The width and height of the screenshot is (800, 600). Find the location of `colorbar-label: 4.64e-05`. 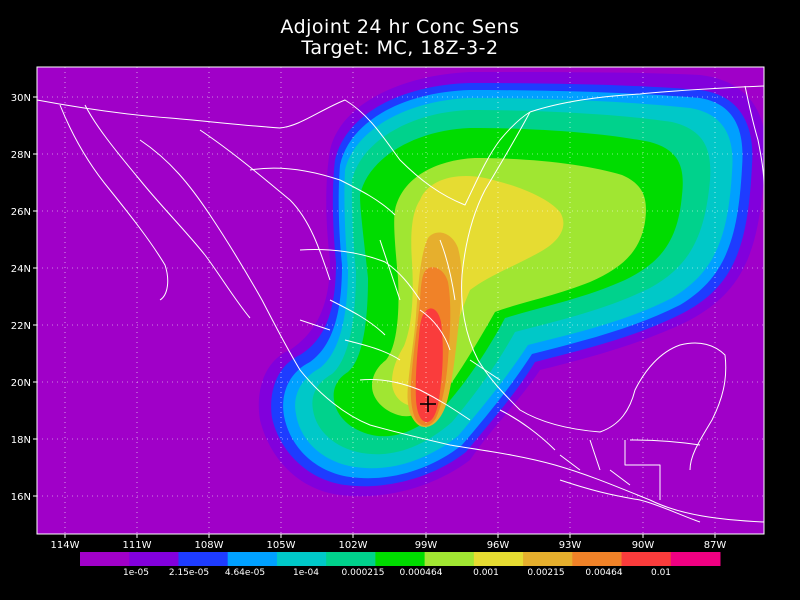

colorbar-label: 4.64e-05 is located at coordinates (245, 573).